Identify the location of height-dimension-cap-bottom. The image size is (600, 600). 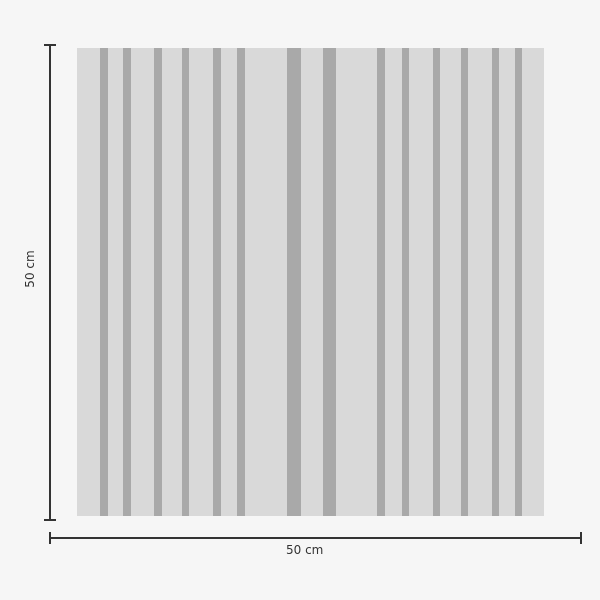
(50, 520).